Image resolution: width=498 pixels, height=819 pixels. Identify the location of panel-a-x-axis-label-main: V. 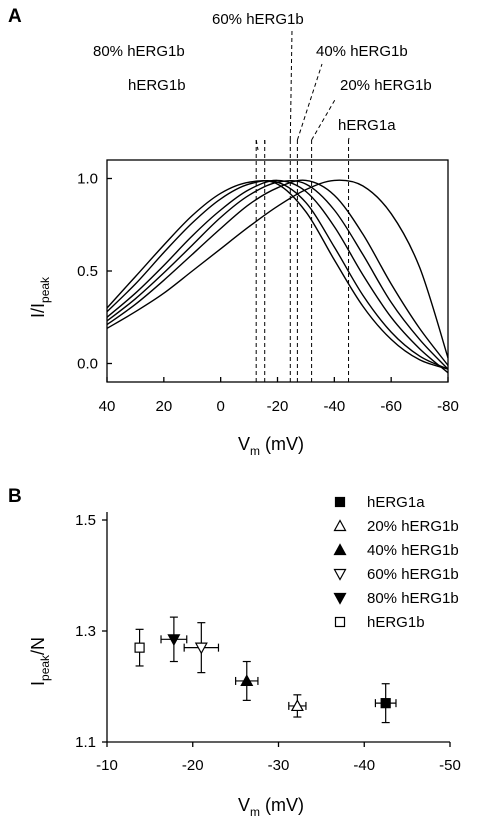
(244, 444).